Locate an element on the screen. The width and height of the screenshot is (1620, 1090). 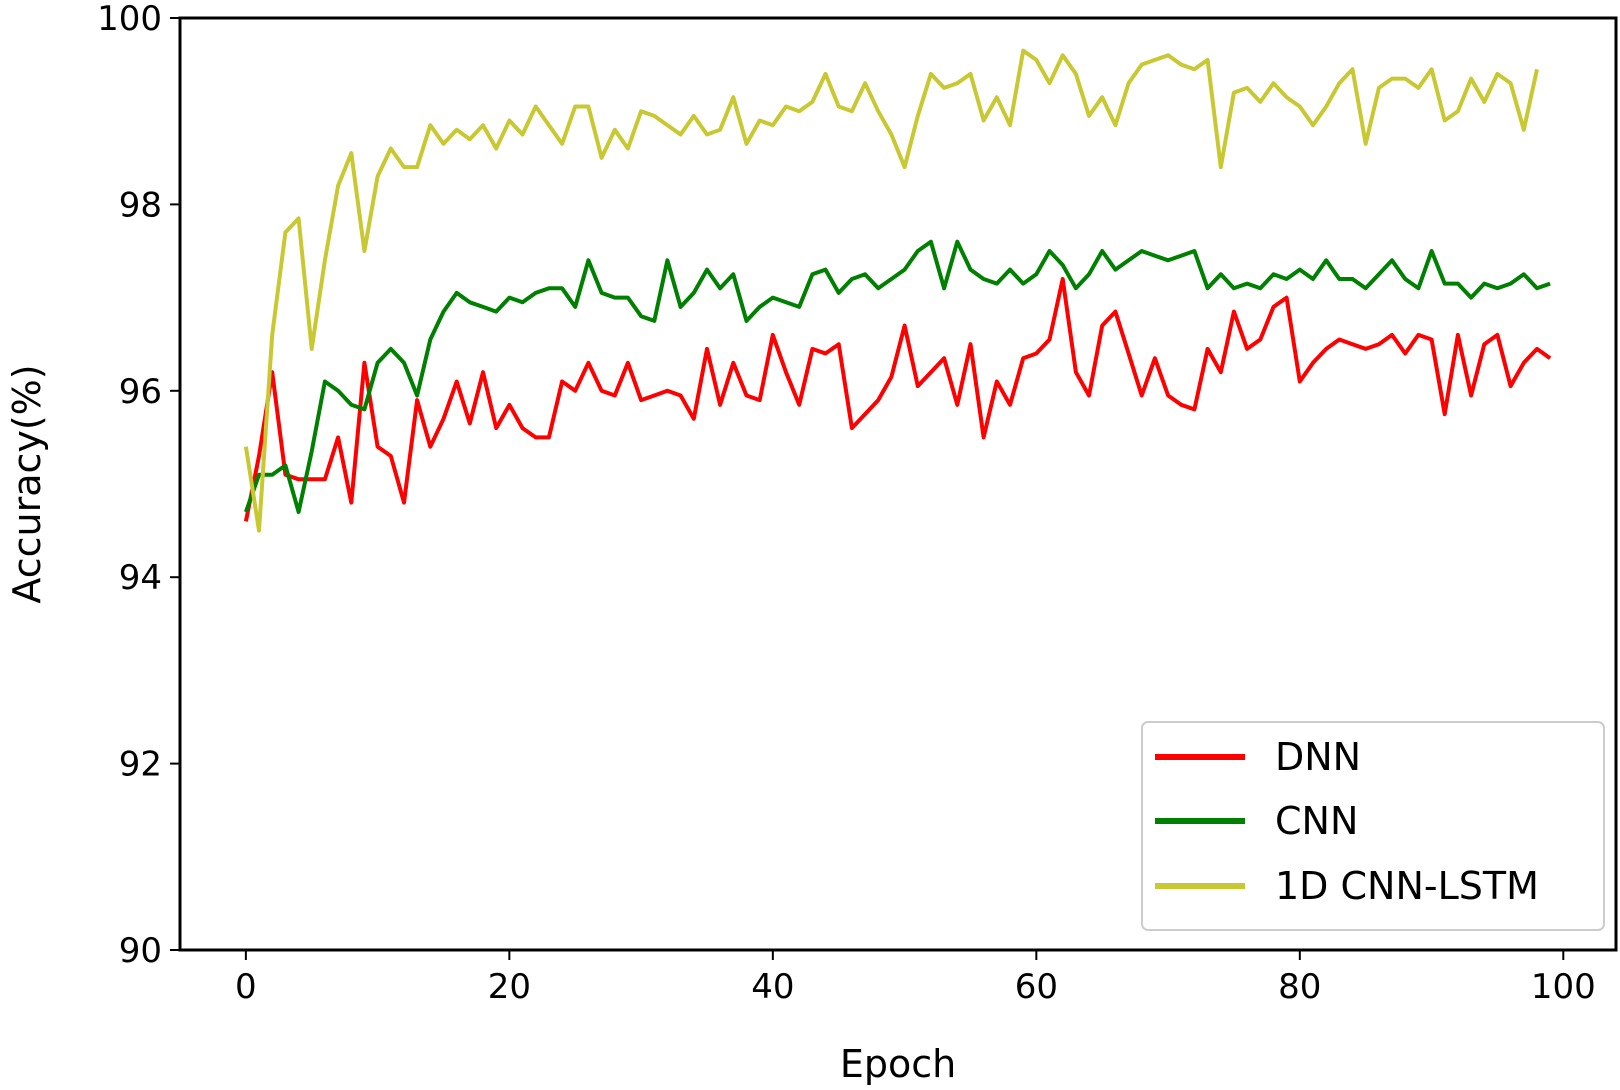
y-tick-label: 98 is located at coordinates (140, 205).